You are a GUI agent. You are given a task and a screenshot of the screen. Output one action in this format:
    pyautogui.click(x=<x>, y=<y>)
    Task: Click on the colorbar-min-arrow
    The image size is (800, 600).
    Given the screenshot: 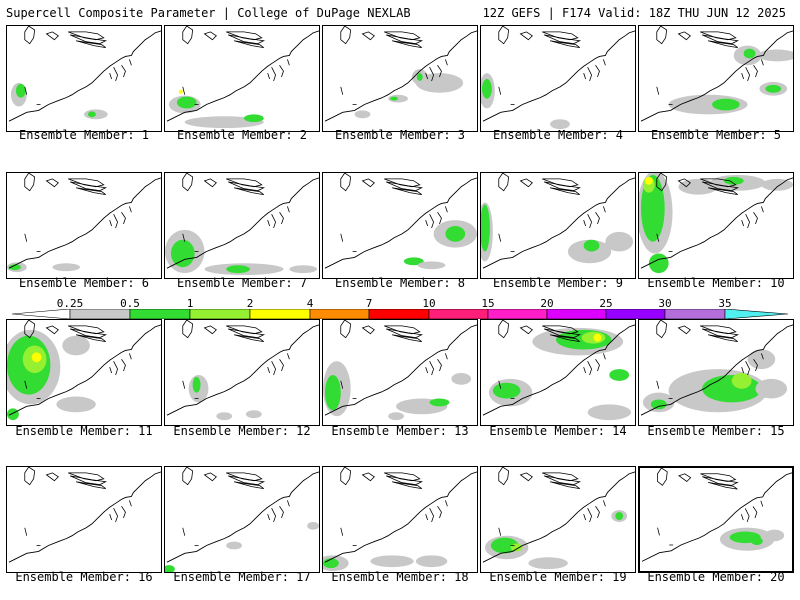 What is the action you would take?
    pyautogui.click(x=41, y=314)
    